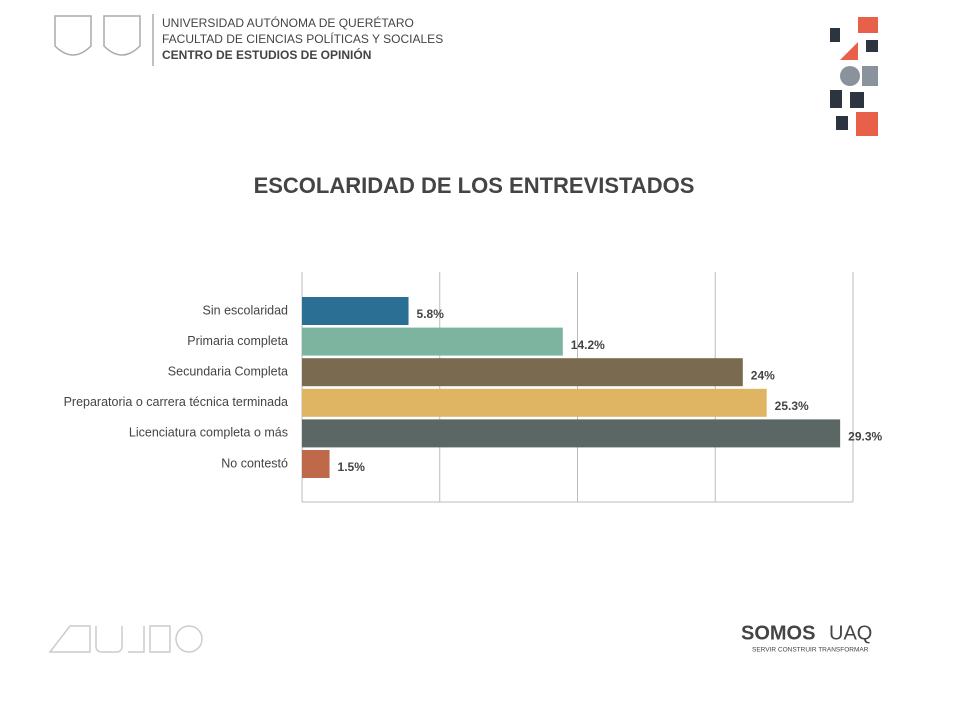  I want to click on value-label: 29.3%, so click(865, 437).